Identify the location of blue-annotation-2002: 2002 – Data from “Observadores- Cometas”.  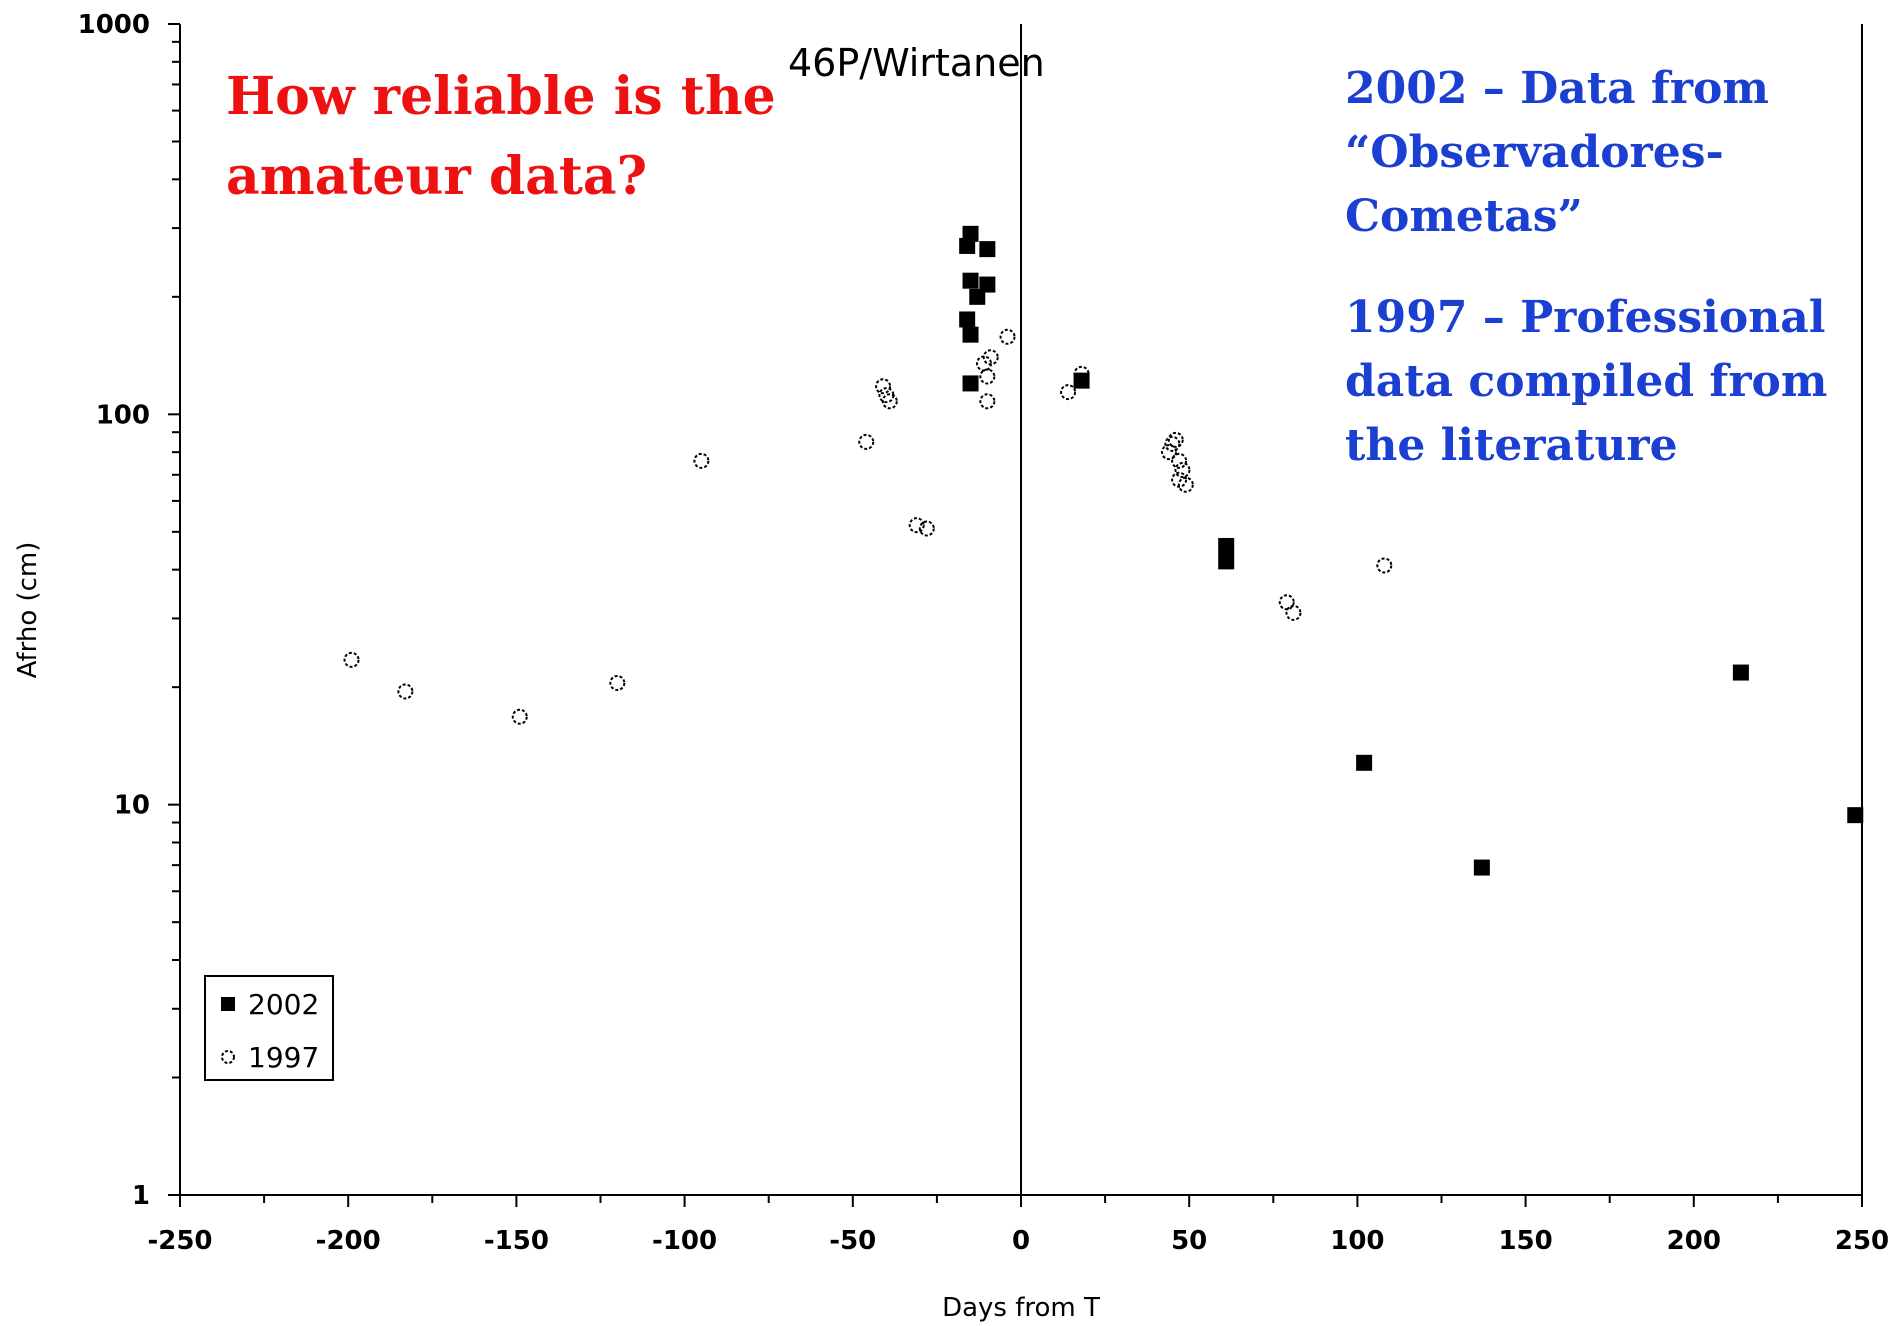
(1557, 152).